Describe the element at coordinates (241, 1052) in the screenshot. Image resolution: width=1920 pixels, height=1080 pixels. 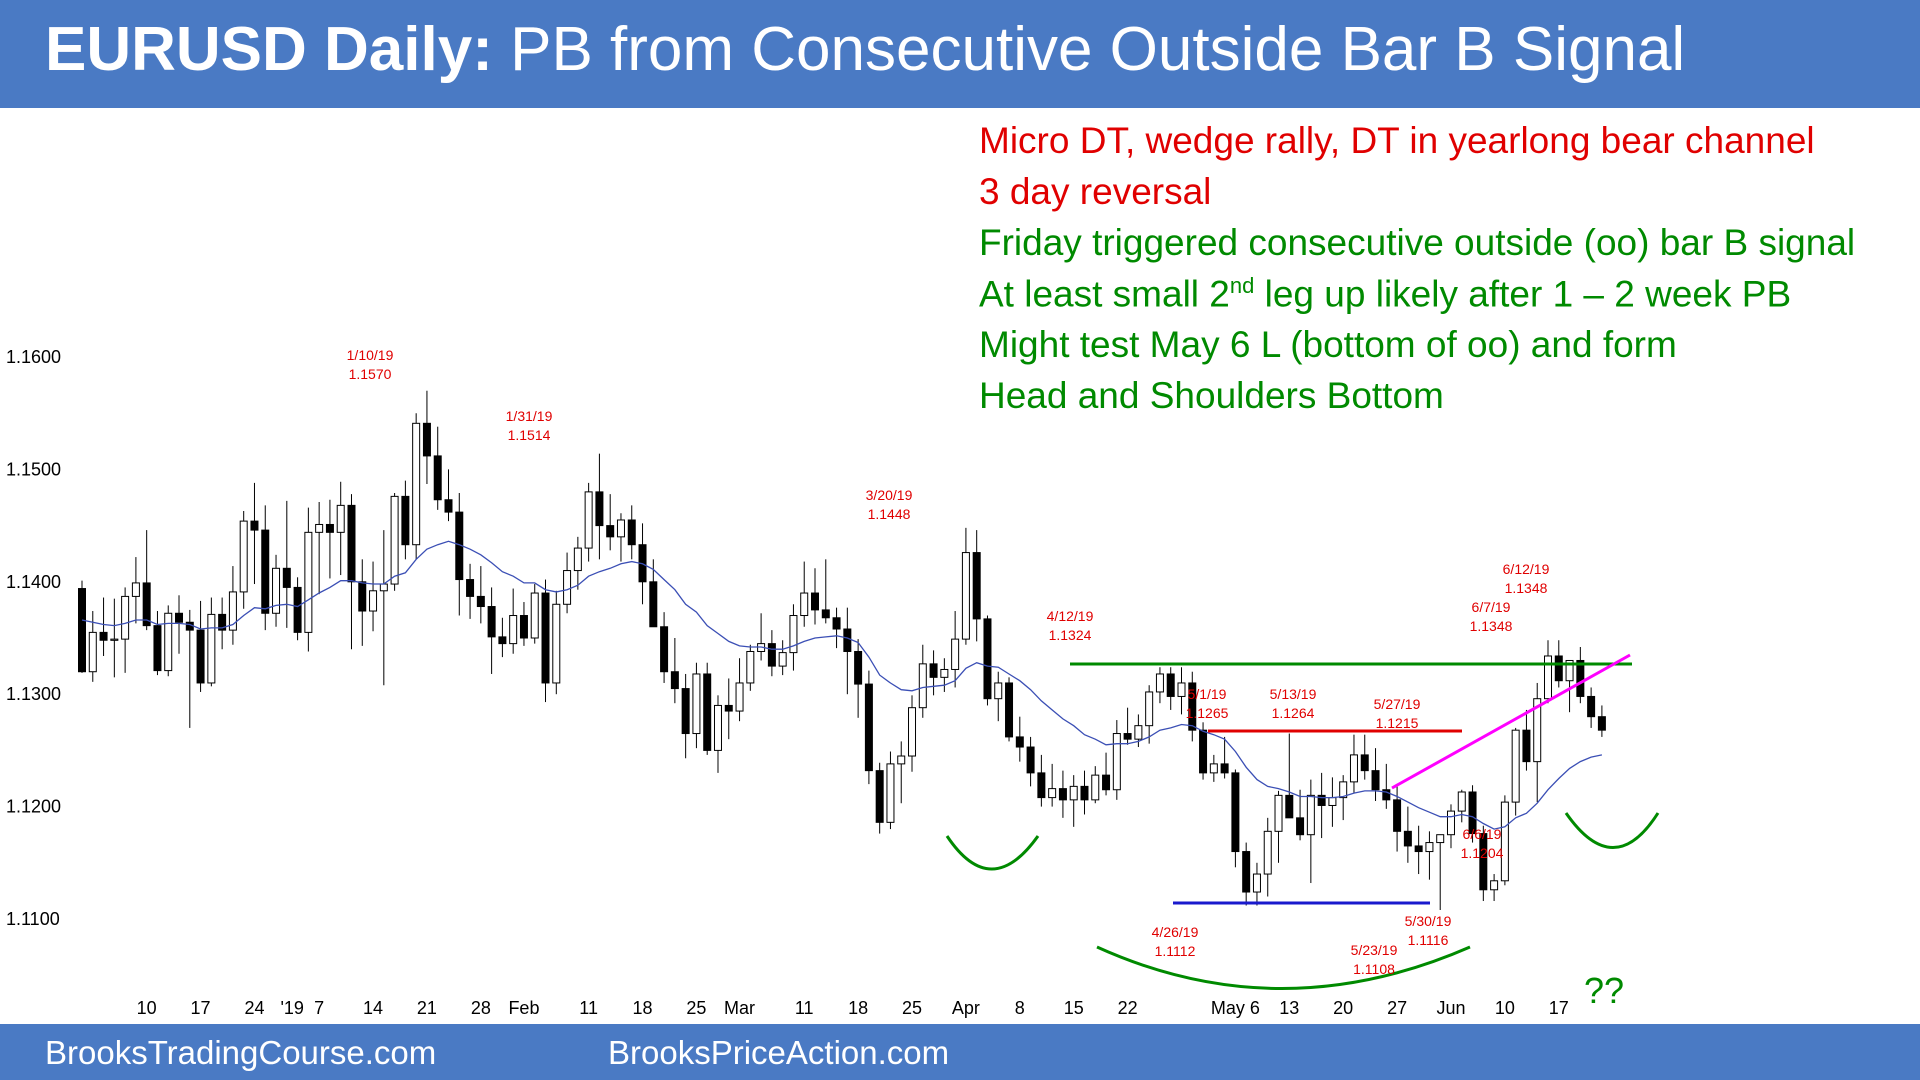
I see `footer-link-left: BrooksTradingCourse.com` at that location.